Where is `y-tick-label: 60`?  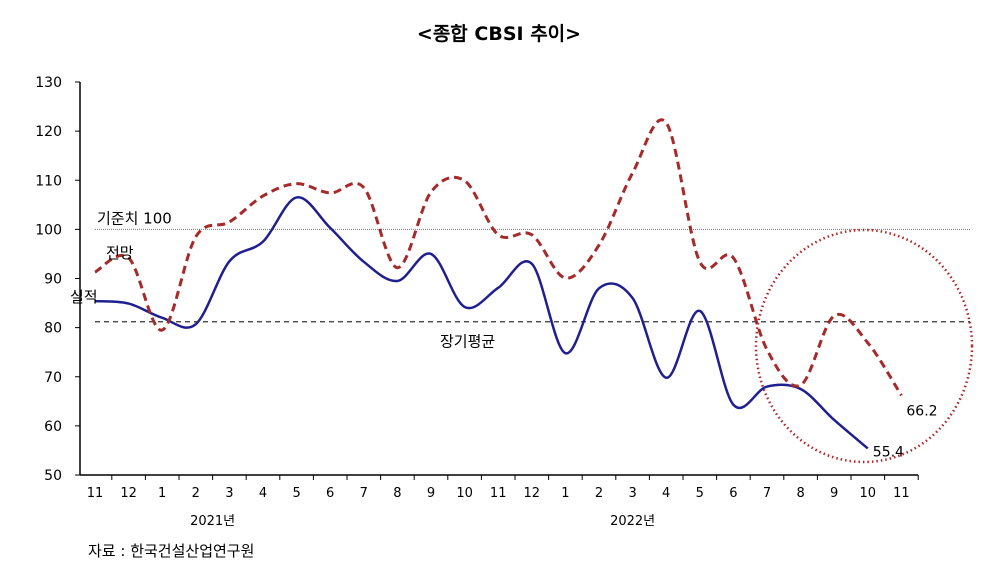
y-tick-label: 60 is located at coordinates (53, 427).